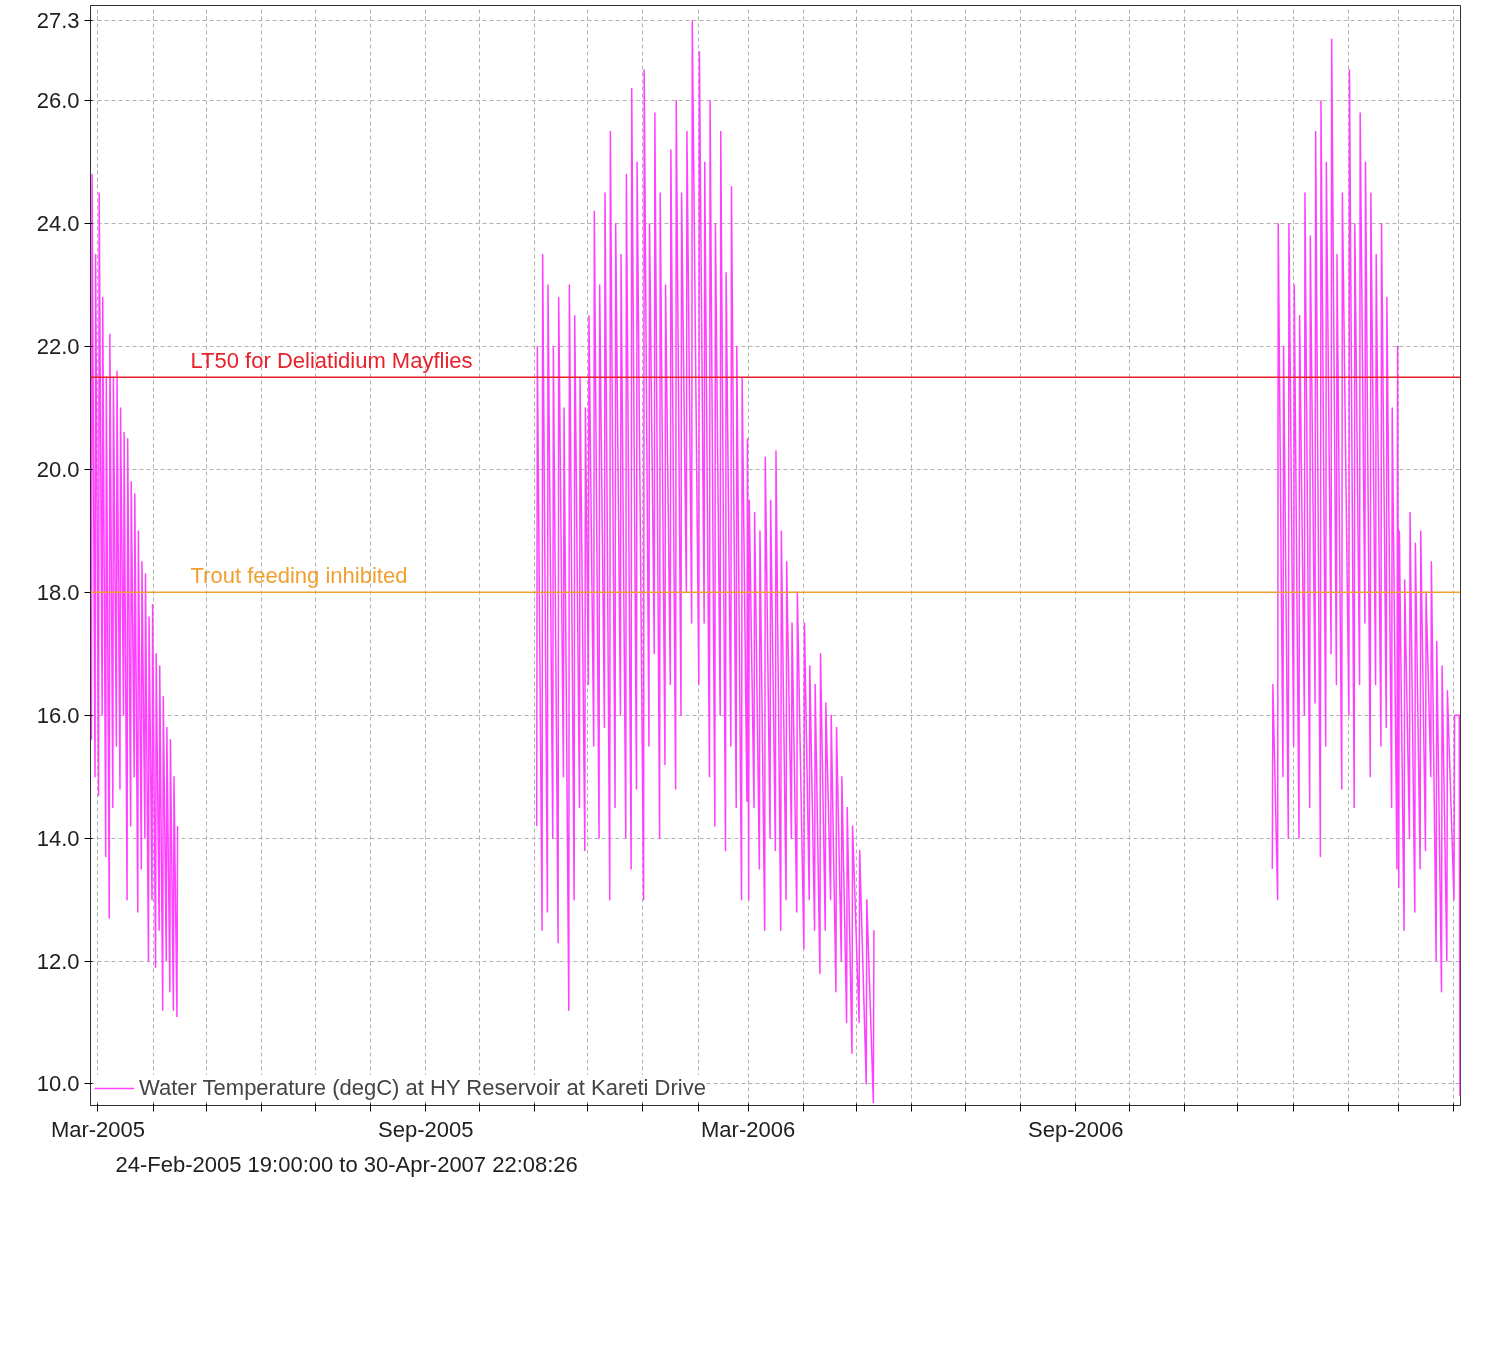 The width and height of the screenshot is (1511, 1348). I want to click on y-tick-label: 22.0, so click(58, 347).